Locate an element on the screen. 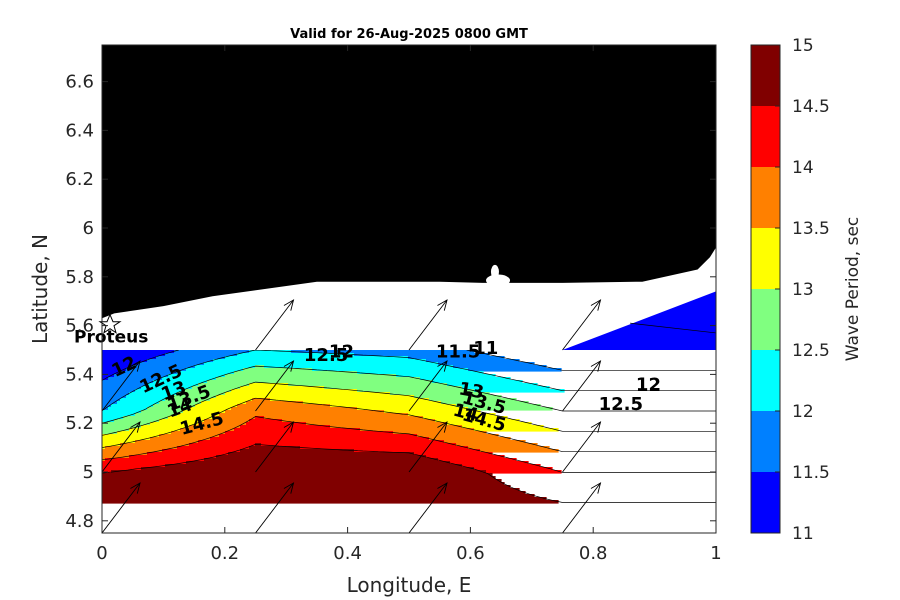 The width and height of the screenshot is (900, 600). contour-line is located at coordinates (409, 425).